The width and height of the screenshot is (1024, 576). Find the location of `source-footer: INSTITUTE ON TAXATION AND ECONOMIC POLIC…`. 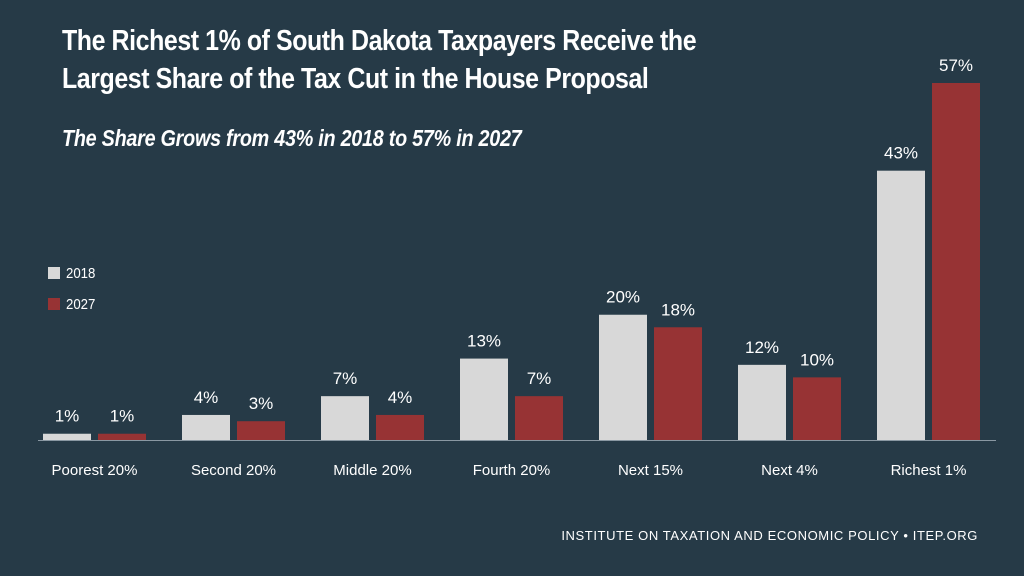

source-footer: INSTITUTE ON TAXATION AND ECONOMIC POLIC… is located at coordinates (769, 535).